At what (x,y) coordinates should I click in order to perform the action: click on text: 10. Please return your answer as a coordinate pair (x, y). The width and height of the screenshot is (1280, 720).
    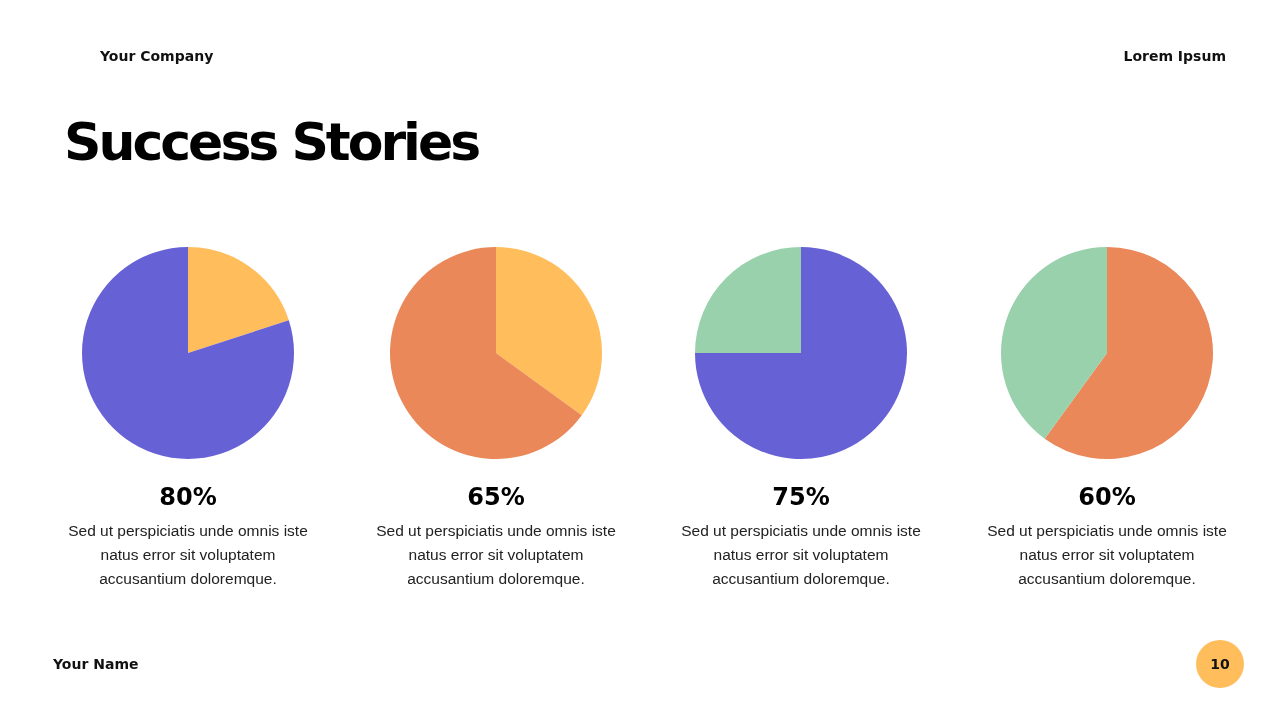
    Looking at the image, I should click on (1220, 664).